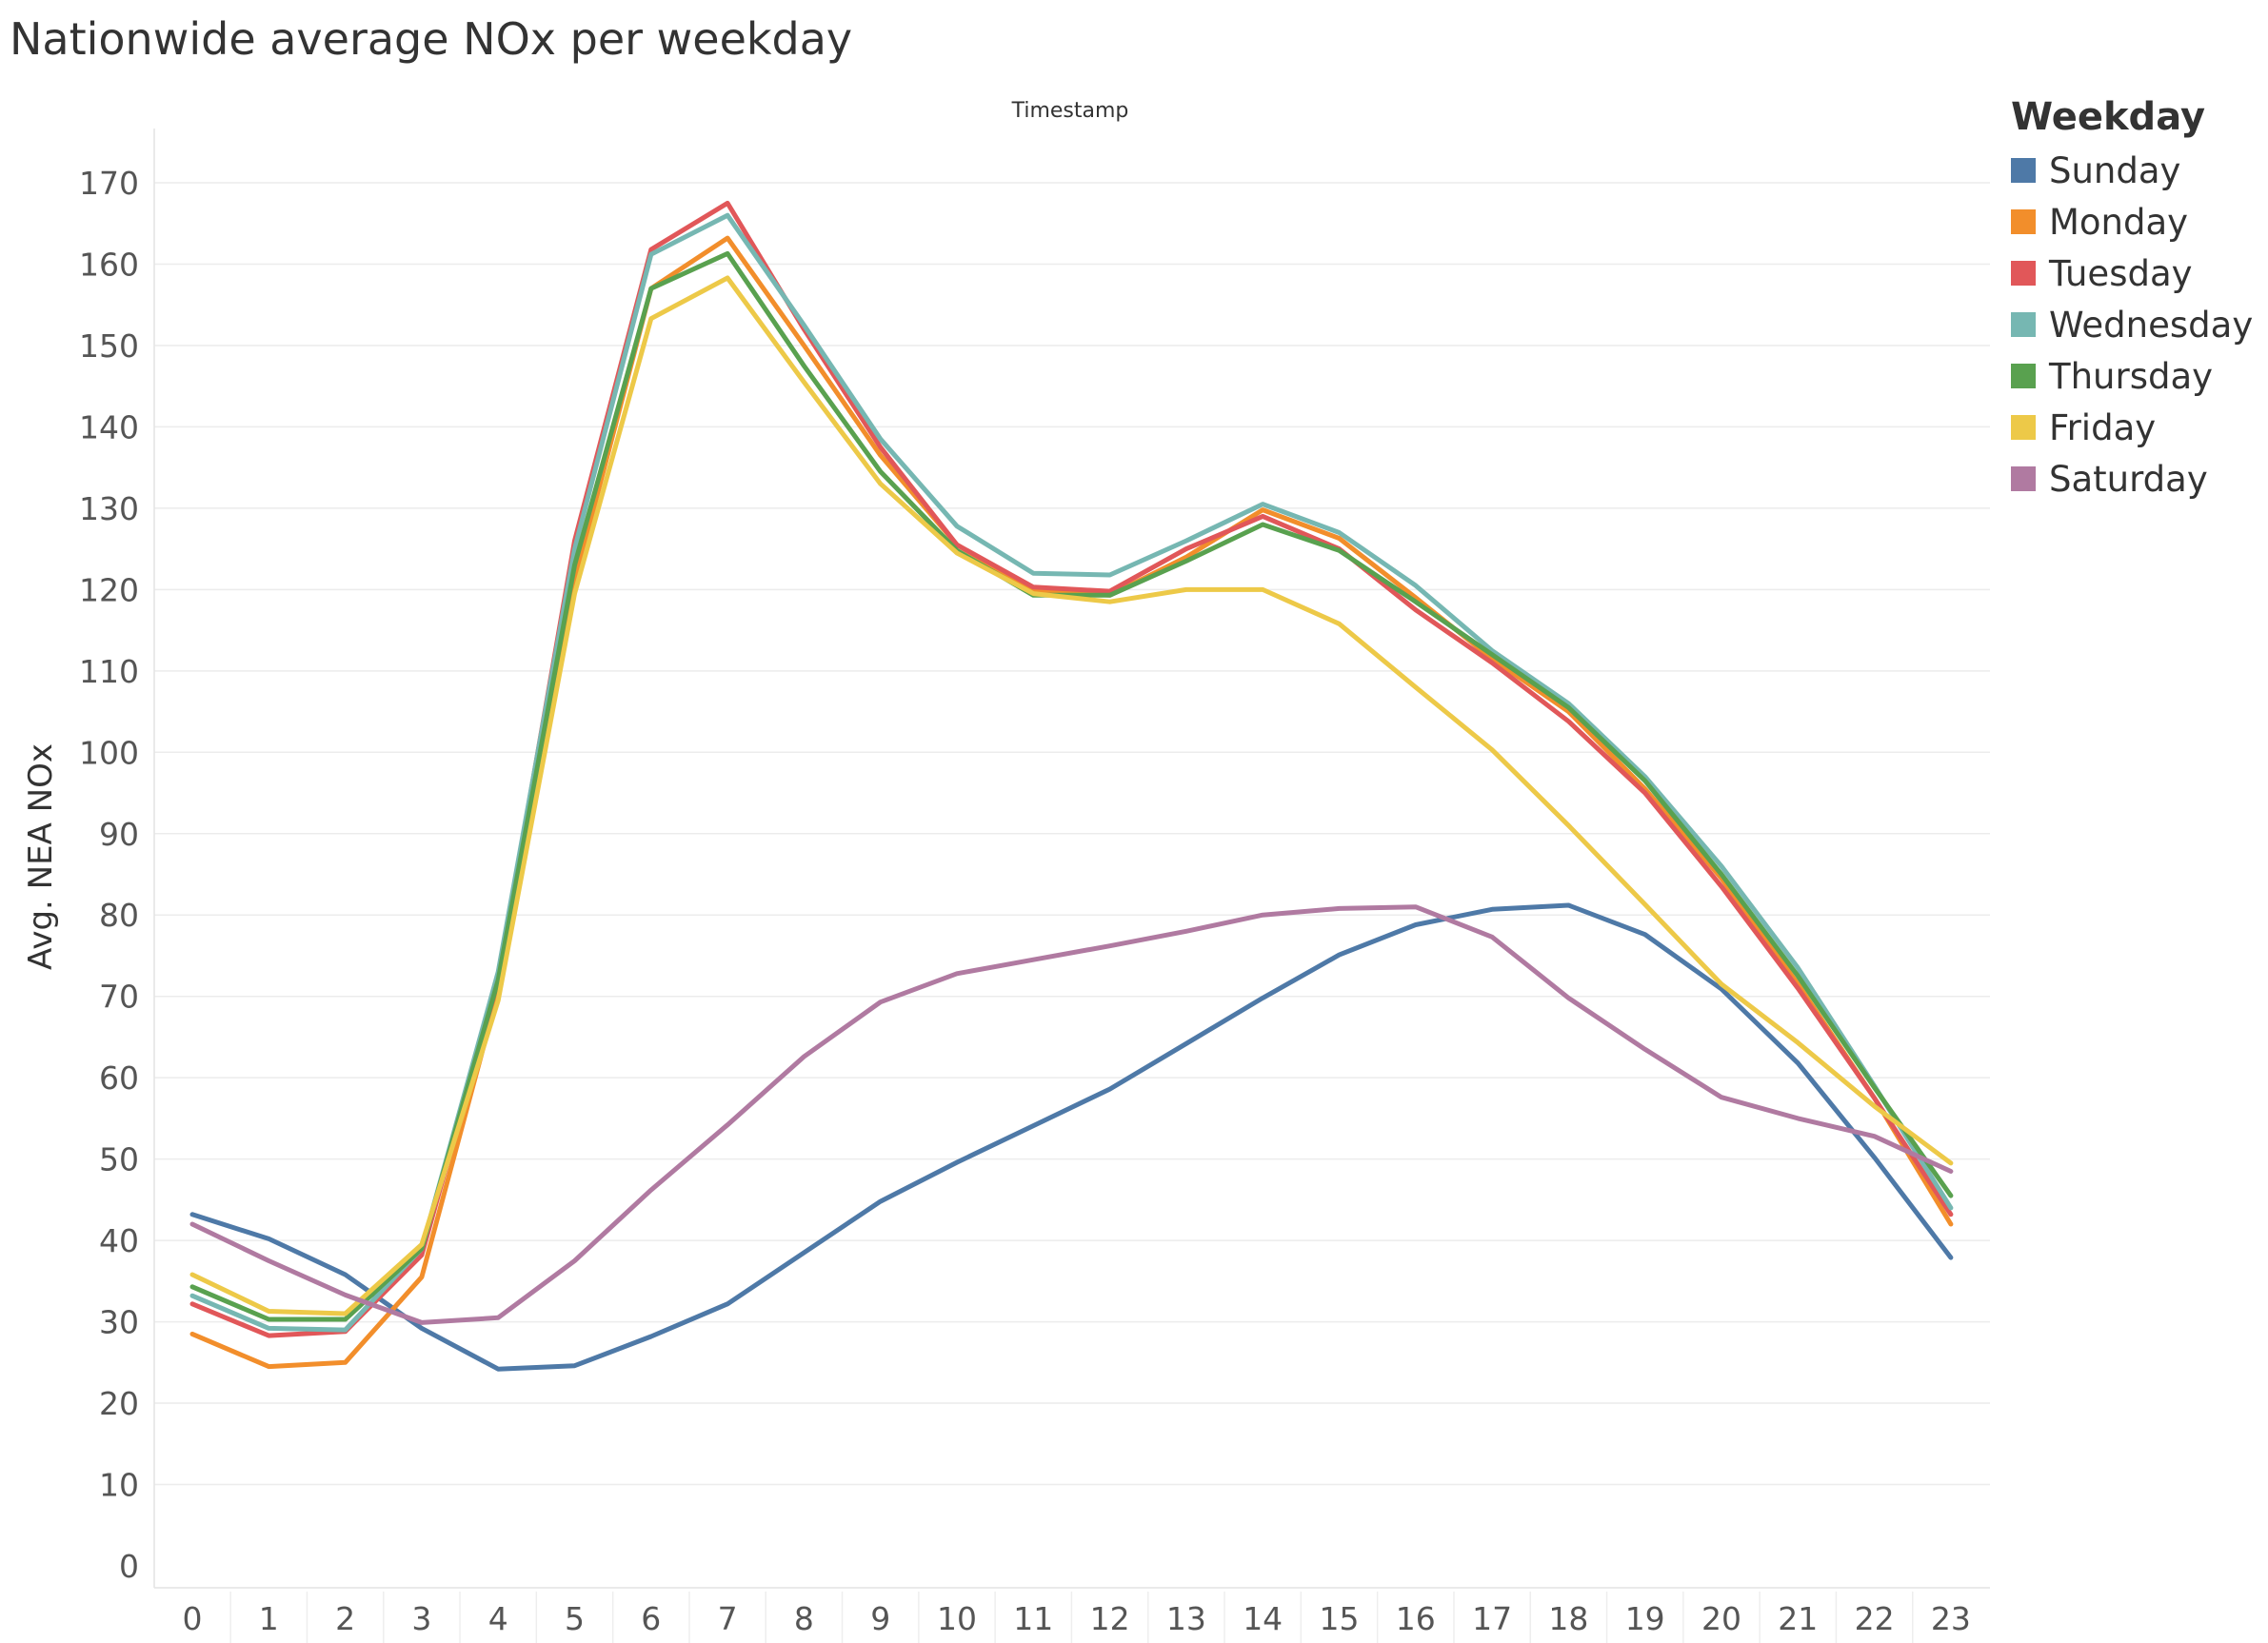 The height and width of the screenshot is (1643, 2268). Describe the element at coordinates (119, 998) in the screenshot. I see `y-tick-label: 70` at that location.